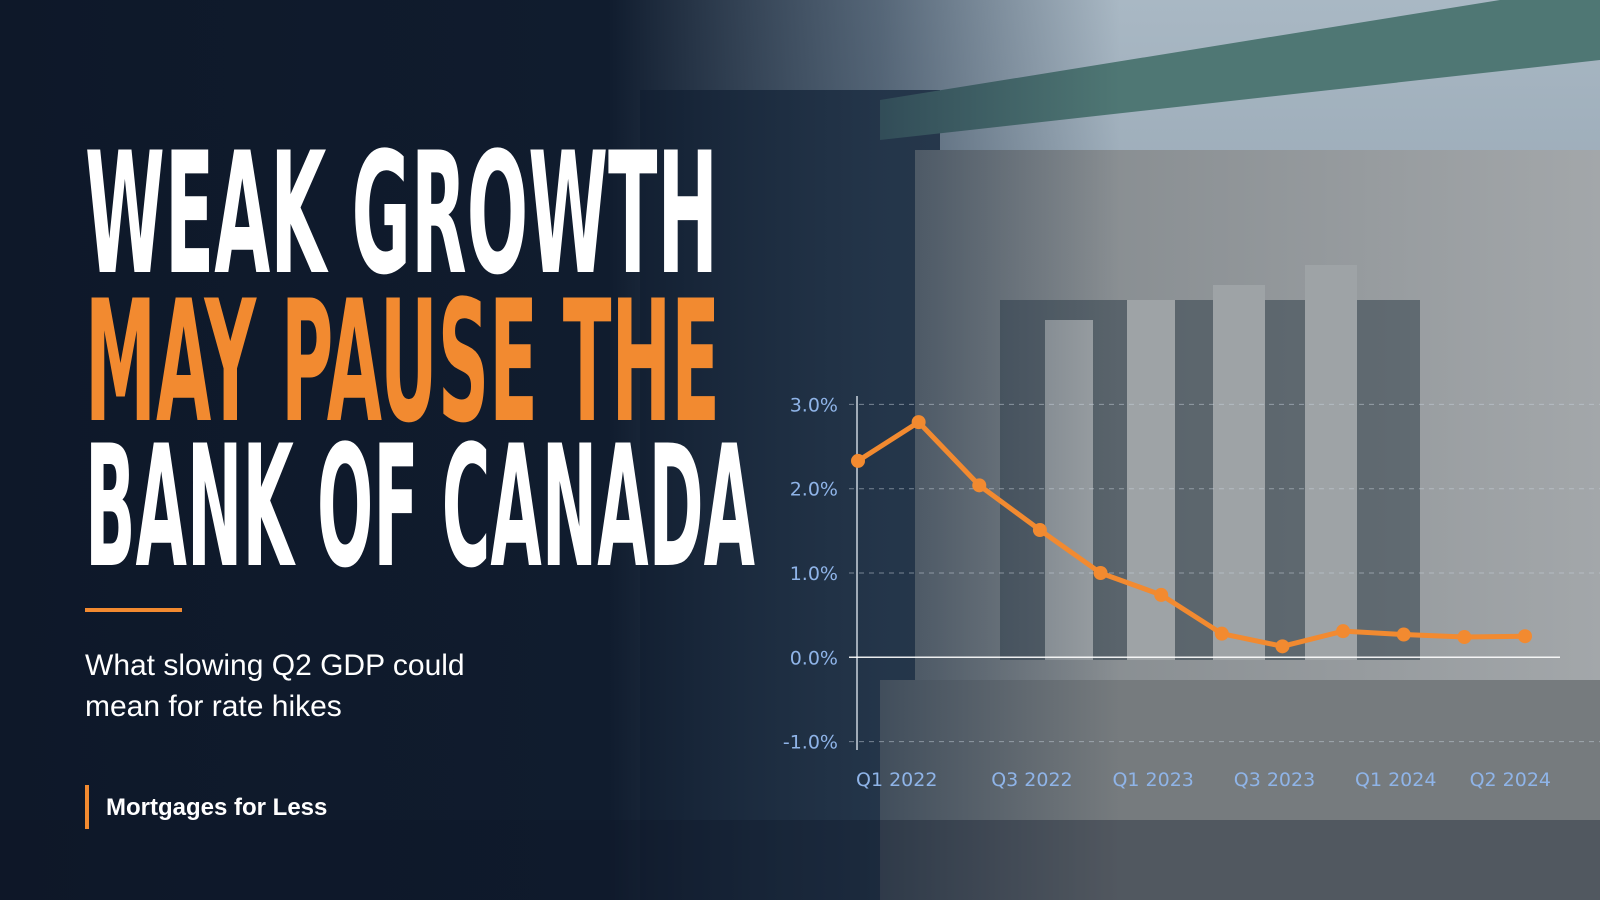 This screenshot has width=1600, height=900. What do you see at coordinates (896, 780) in the screenshot?
I see `x-tick-label: Q1 2022` at bounding box center [896, 780].